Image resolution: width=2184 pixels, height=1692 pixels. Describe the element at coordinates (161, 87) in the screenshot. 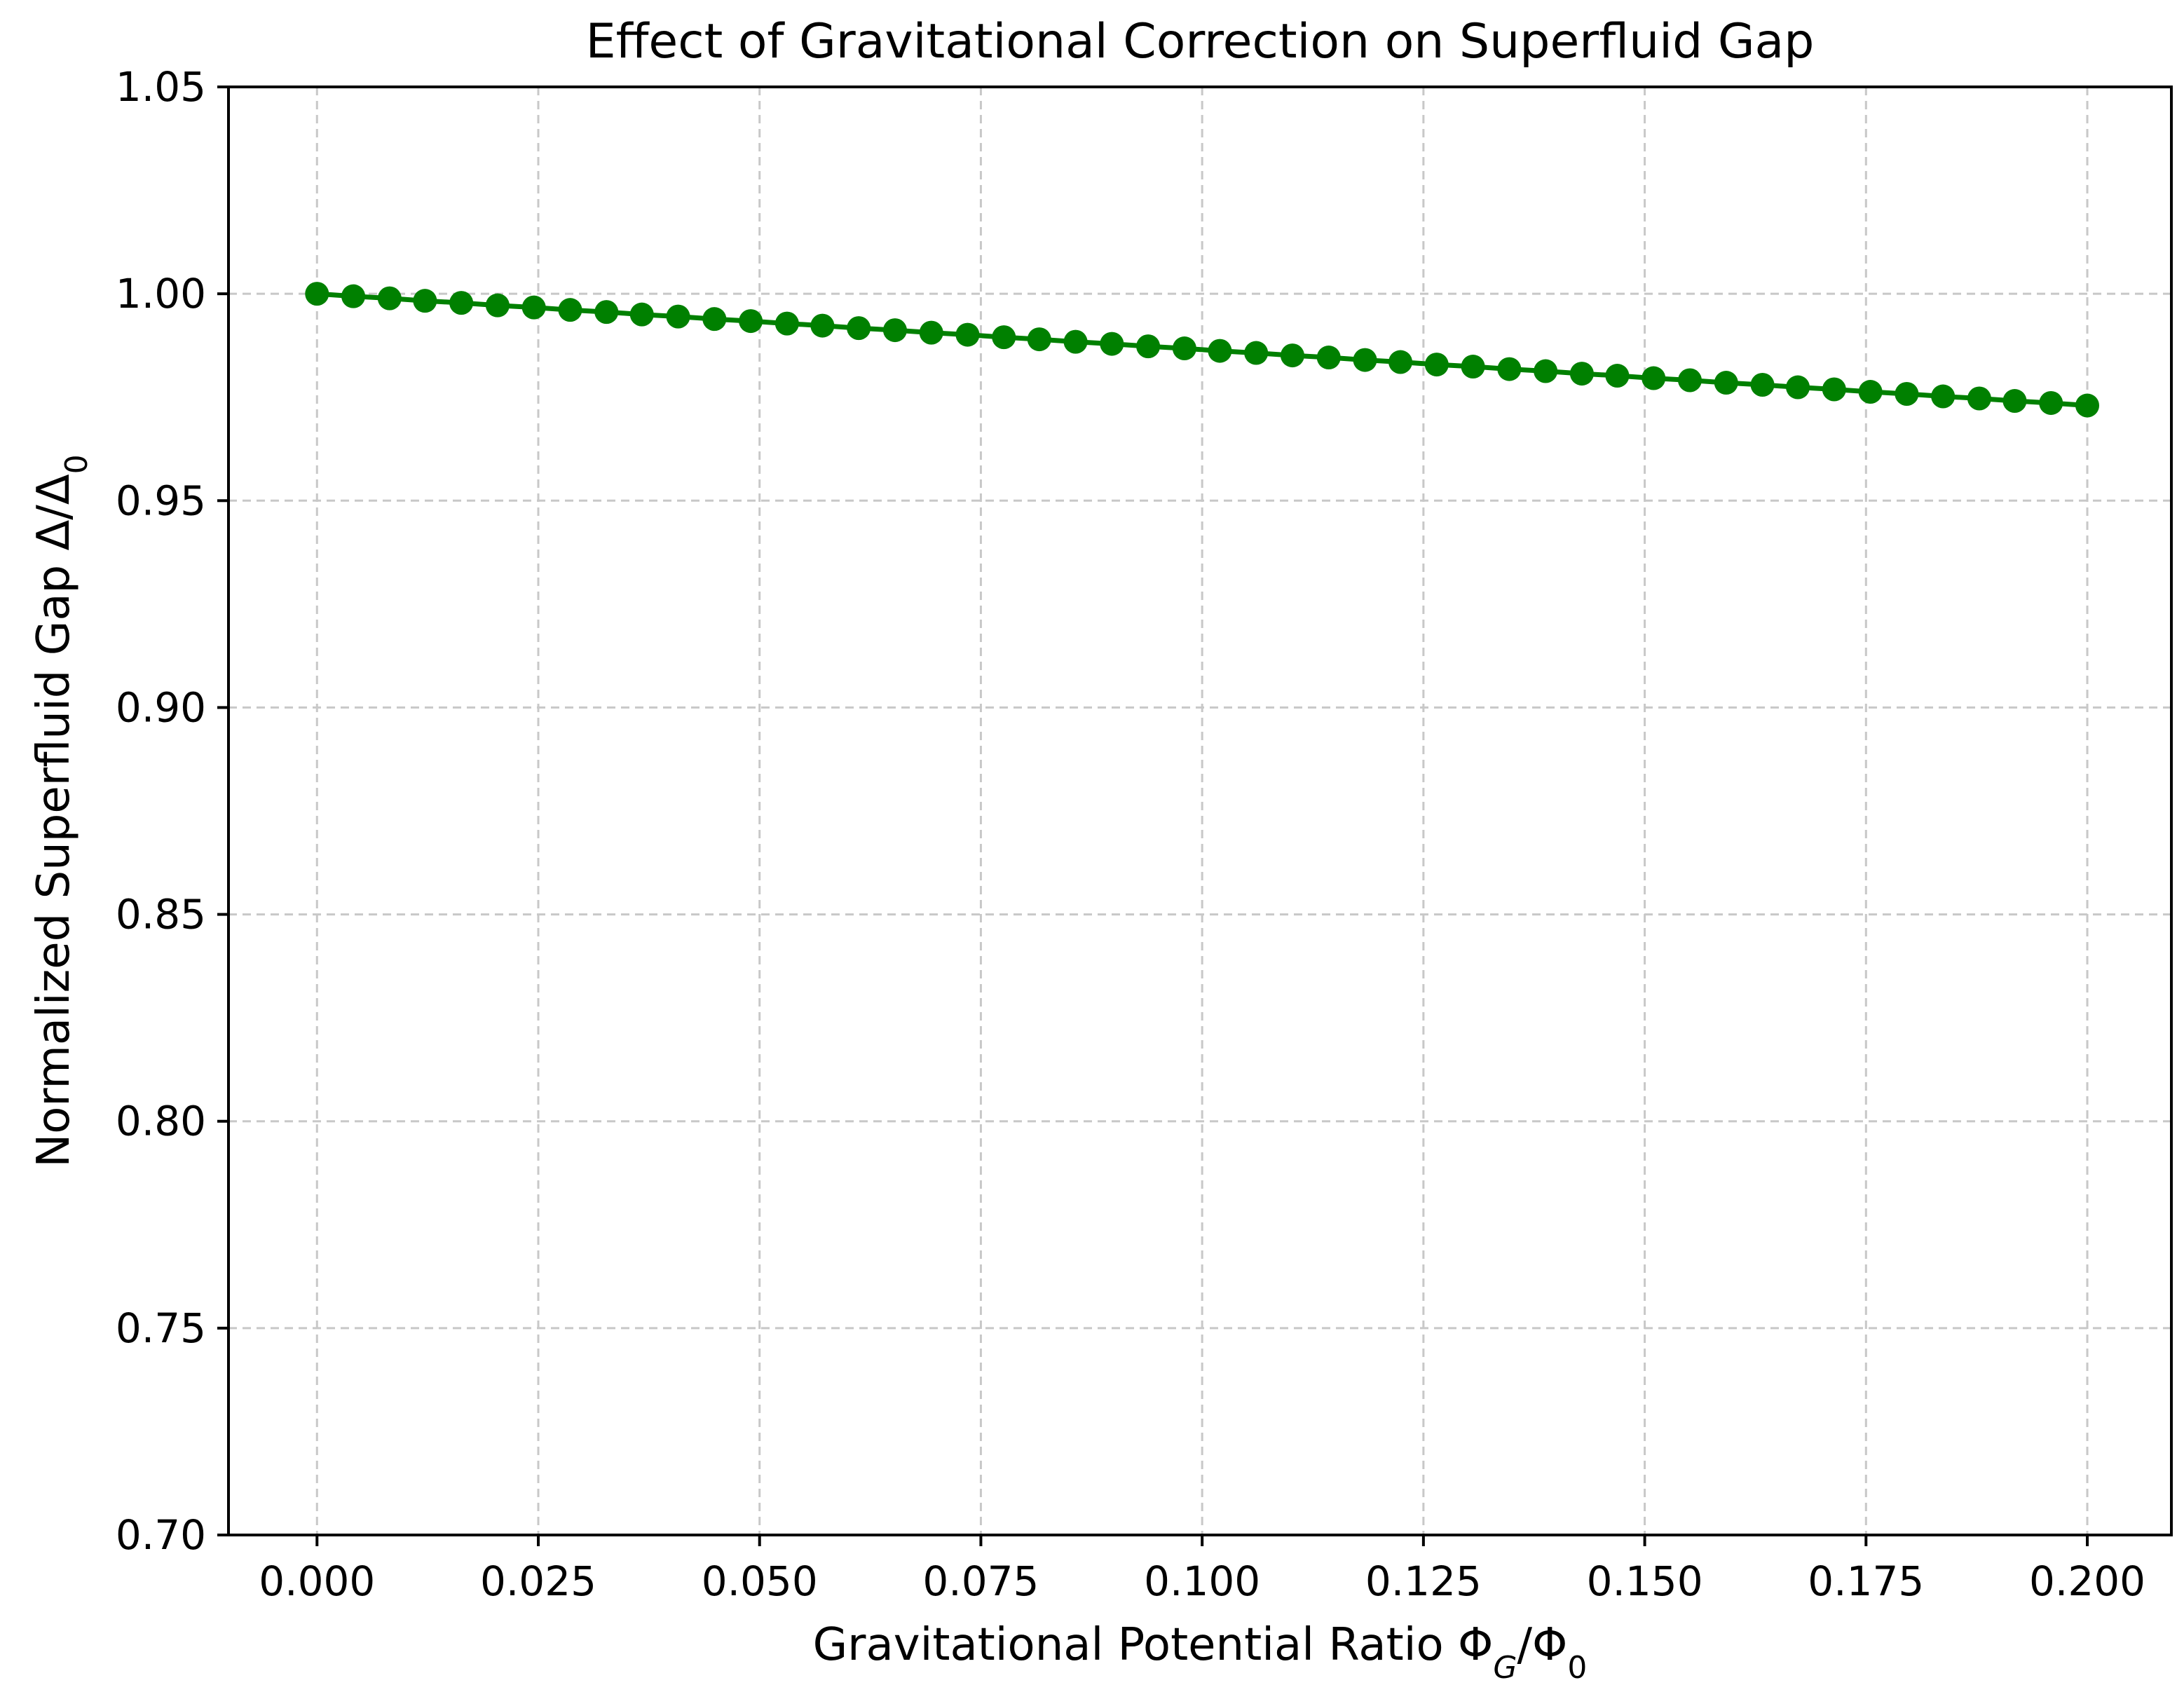

I see `y-tick-label: 1.05` at that location.